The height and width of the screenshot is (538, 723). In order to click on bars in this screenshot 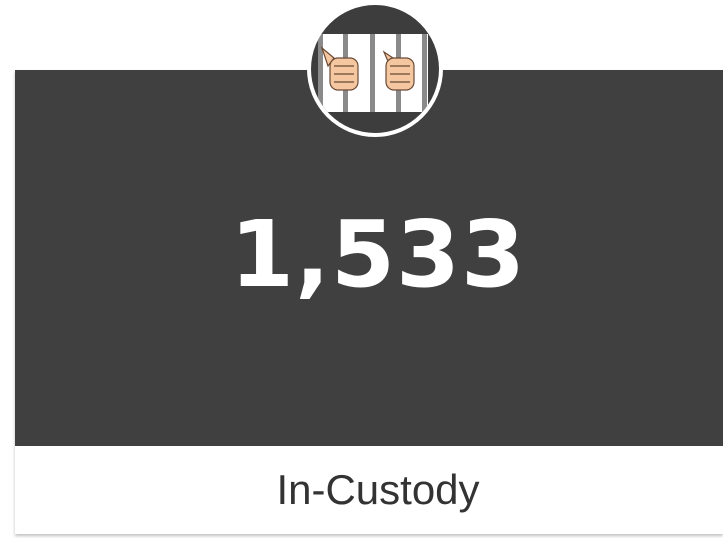, I will do `click(373, 73)`.